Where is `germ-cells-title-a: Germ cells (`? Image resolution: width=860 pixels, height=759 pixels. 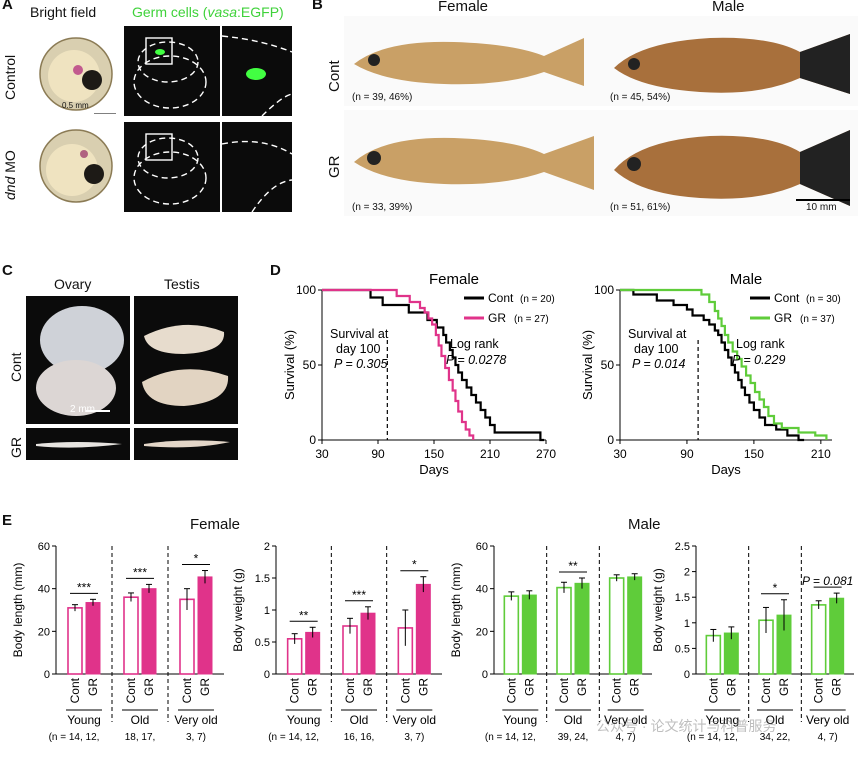
germ-cells-title-a: Germ cells ( is located at coordinates (170, 12).